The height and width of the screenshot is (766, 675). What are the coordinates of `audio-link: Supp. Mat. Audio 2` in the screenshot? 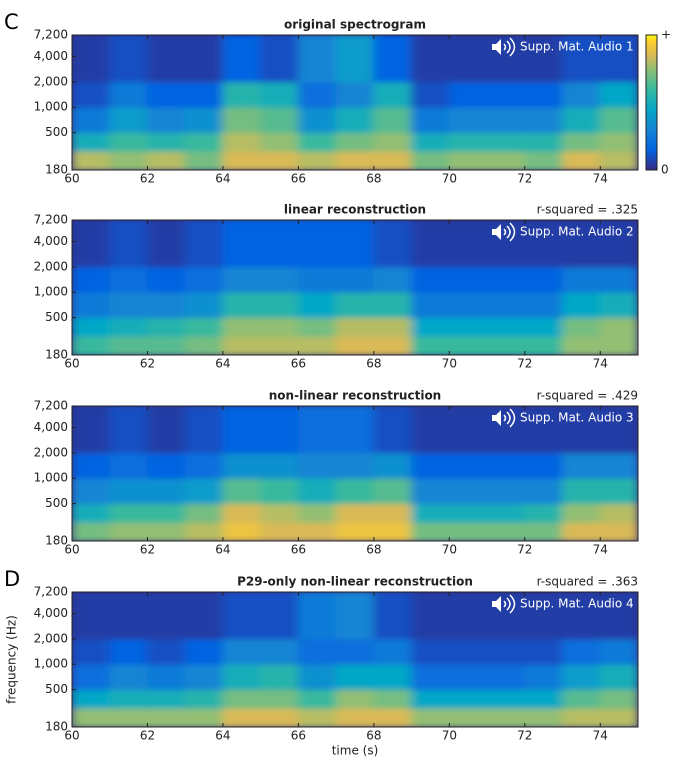 It's located at (577, 232).